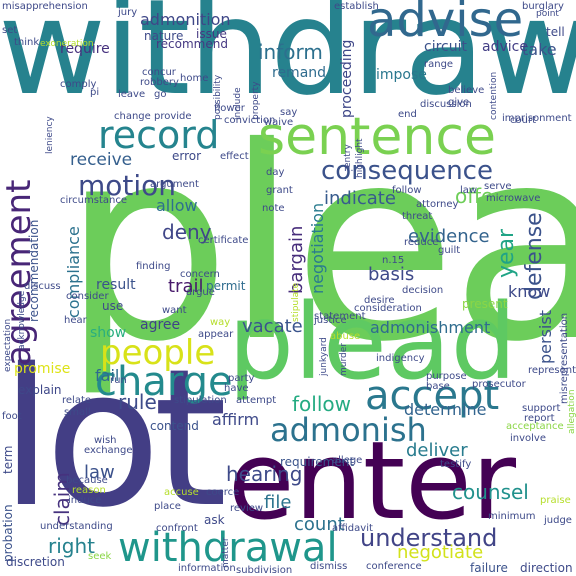 Image resolution: width=576 pixels, height=576 pixels. Describe the element at coordinates (76, 526) in the screenshot. I see `word: understanding` at that location.